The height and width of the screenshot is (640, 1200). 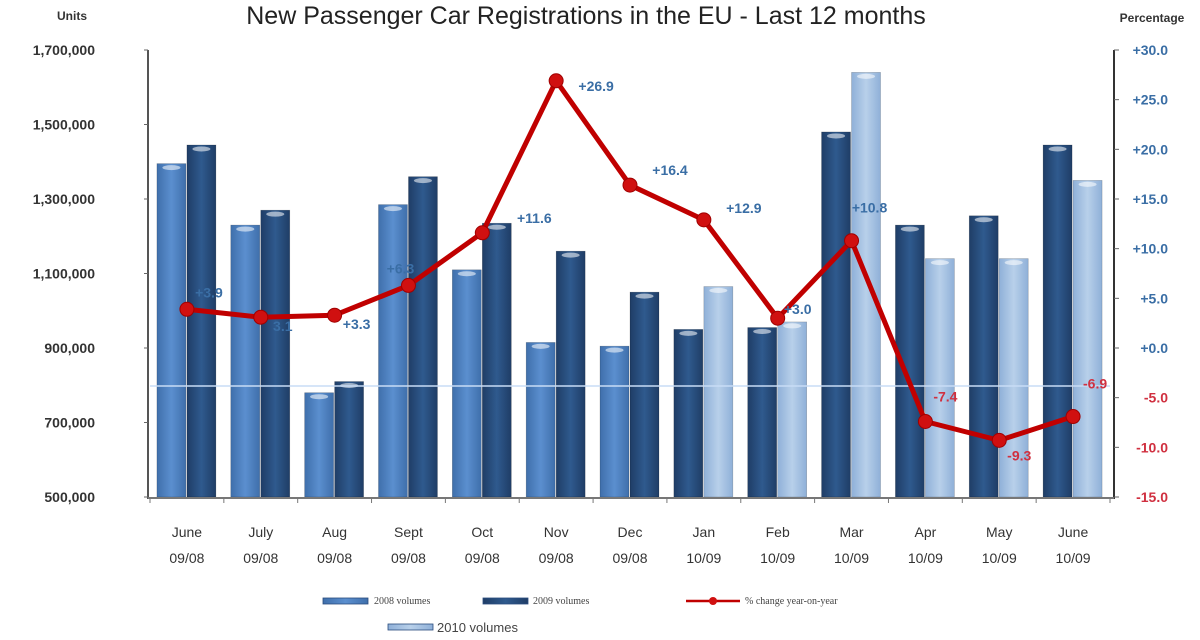 What do you see at coordinates (1151, 249) in the screenshot?
I see `y2-tick-label: +10.0` at bounding box center [1151, 249].